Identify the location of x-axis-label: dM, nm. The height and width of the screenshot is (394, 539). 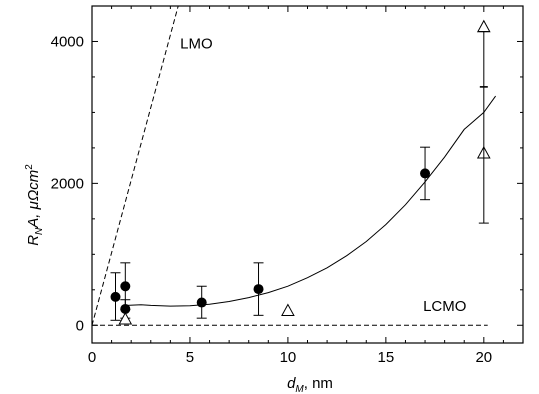
(310, 384).